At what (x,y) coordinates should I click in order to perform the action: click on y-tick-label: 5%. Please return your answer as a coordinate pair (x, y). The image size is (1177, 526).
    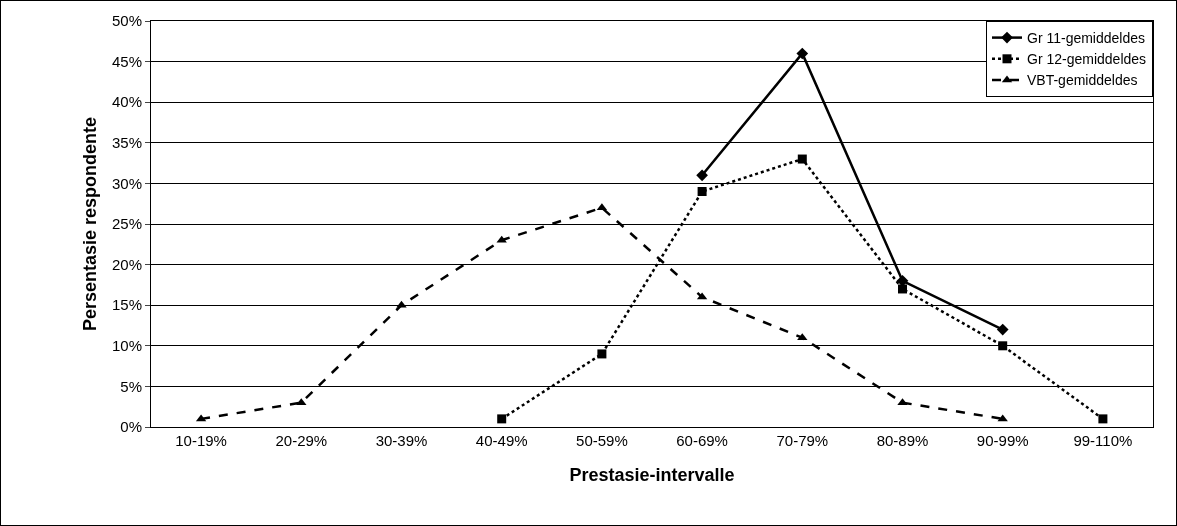
    Looking at the image, I should click on (131, 386).